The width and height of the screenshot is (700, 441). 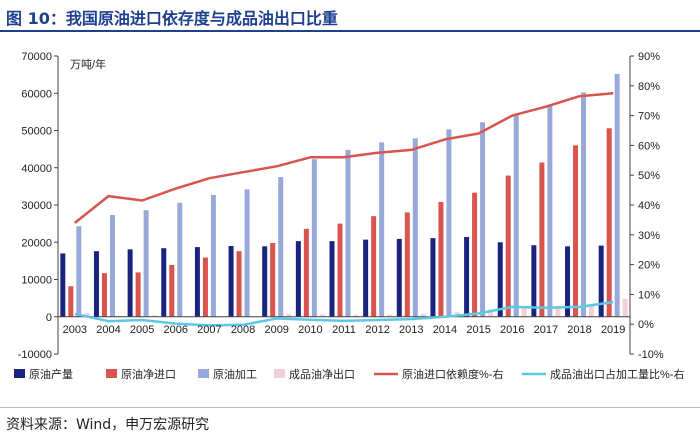 What do you see at coordinates (350, 407) in the screenshot?
I see `source-divider` at bounding box center [350, 407].